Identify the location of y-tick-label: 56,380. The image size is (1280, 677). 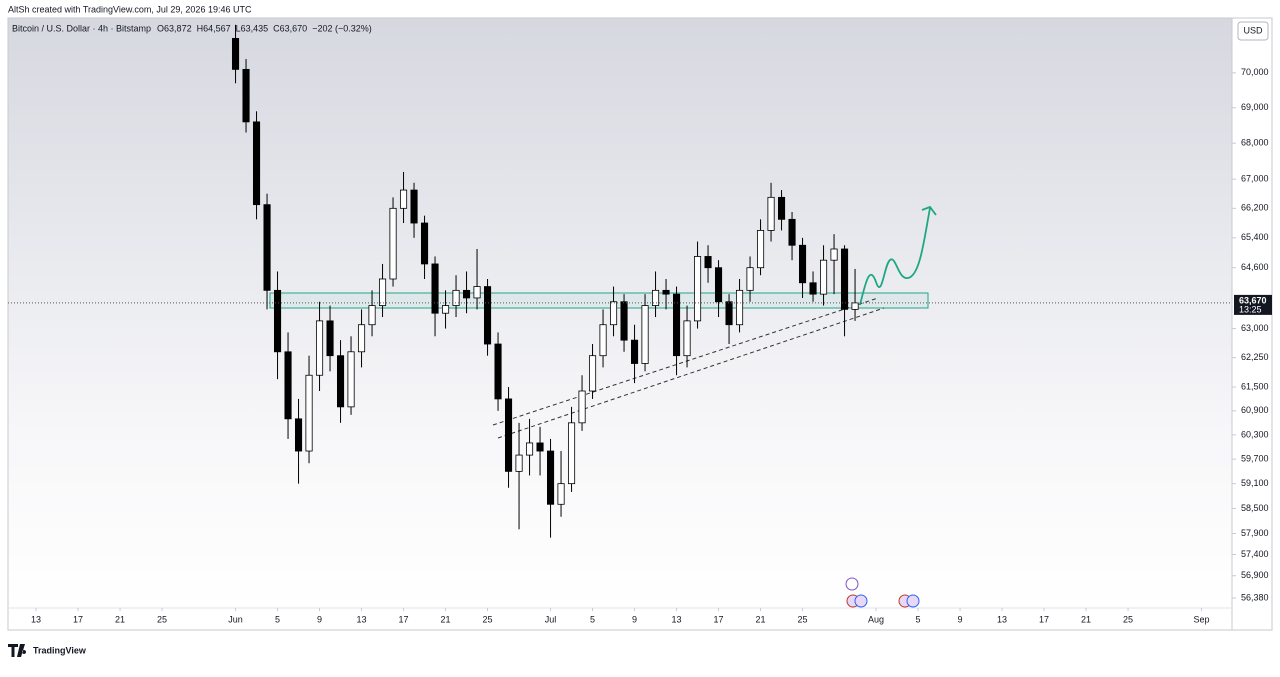
(1255, 597).